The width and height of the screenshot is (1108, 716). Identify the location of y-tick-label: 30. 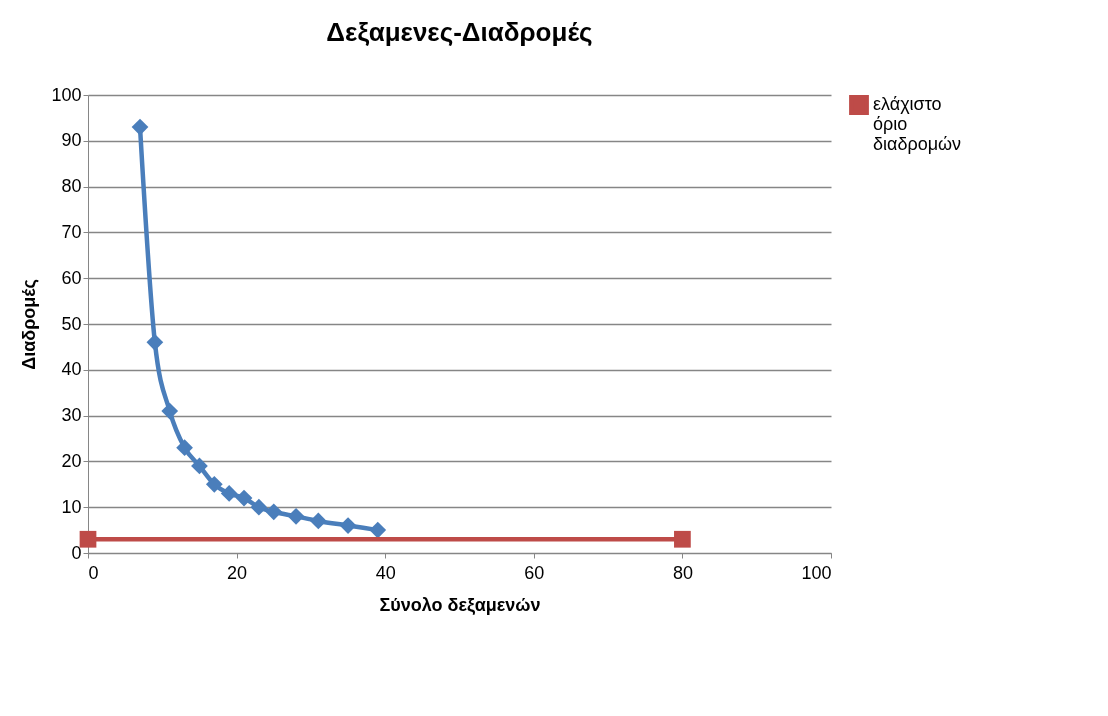
(71, 415).